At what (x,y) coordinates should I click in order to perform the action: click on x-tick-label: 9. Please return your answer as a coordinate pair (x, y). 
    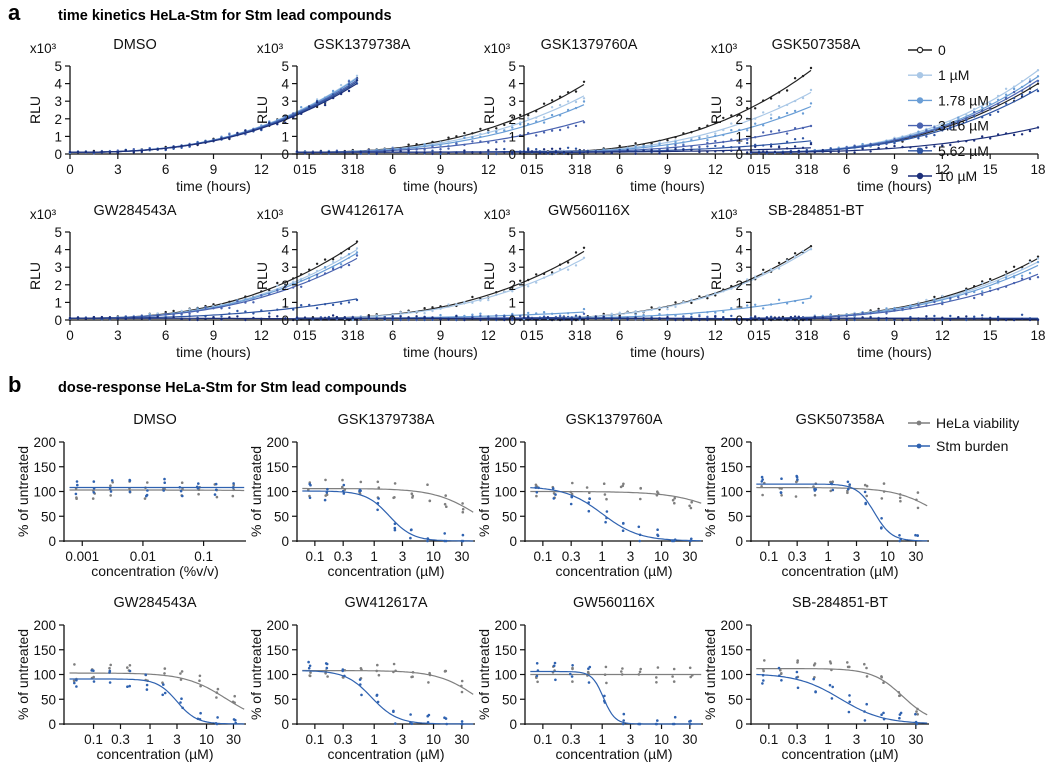
    Looking at the image, I should click on (441, 169).